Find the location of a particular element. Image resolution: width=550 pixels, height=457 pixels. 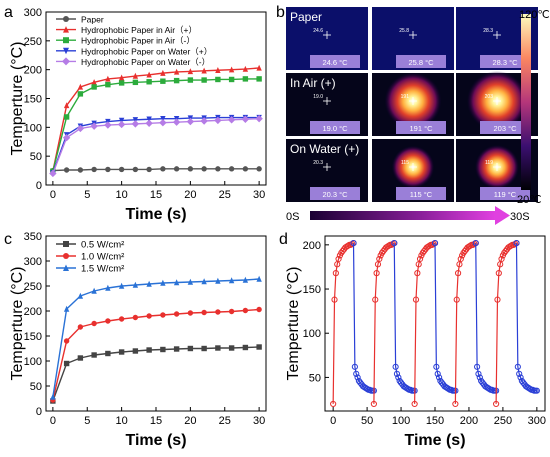

temperature-readout-text: 119 °C is located at coordinates (505, 194).